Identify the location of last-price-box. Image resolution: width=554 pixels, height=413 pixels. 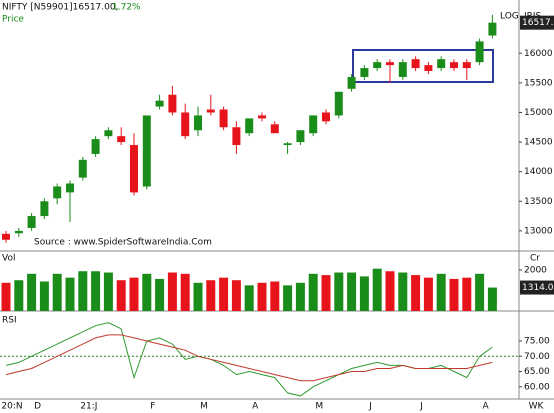
(537, 22).